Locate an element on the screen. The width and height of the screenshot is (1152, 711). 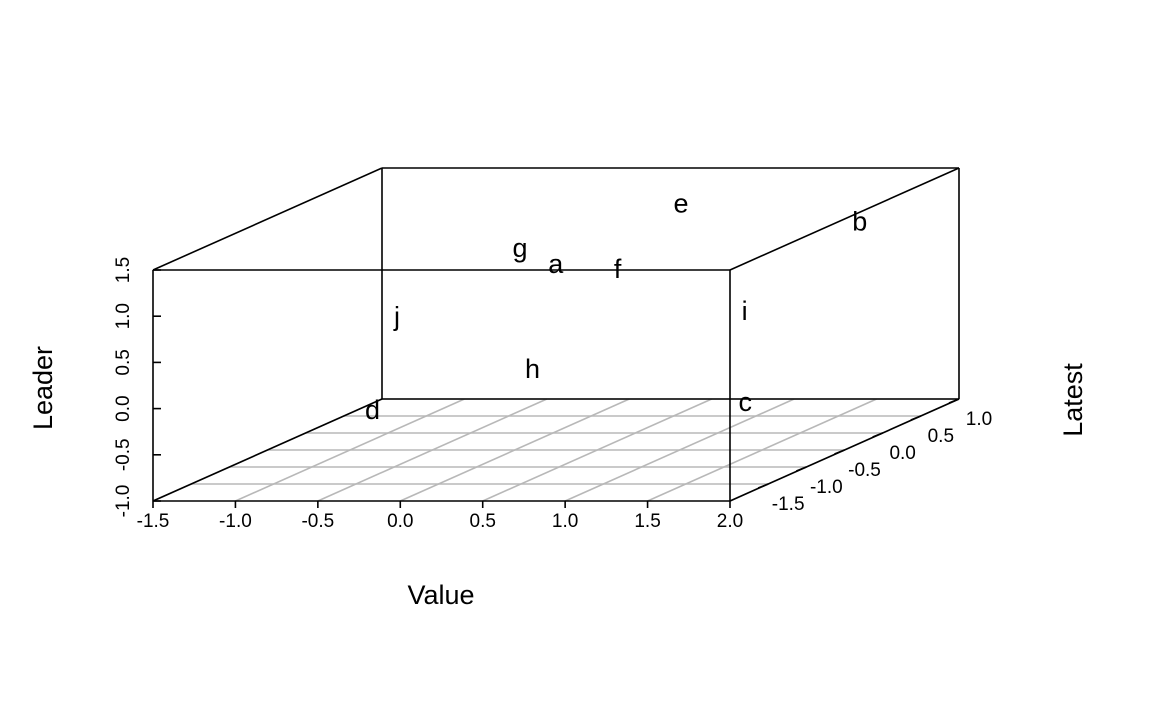
z-tick-label: -0.5 is located at coordinates (123, 454).